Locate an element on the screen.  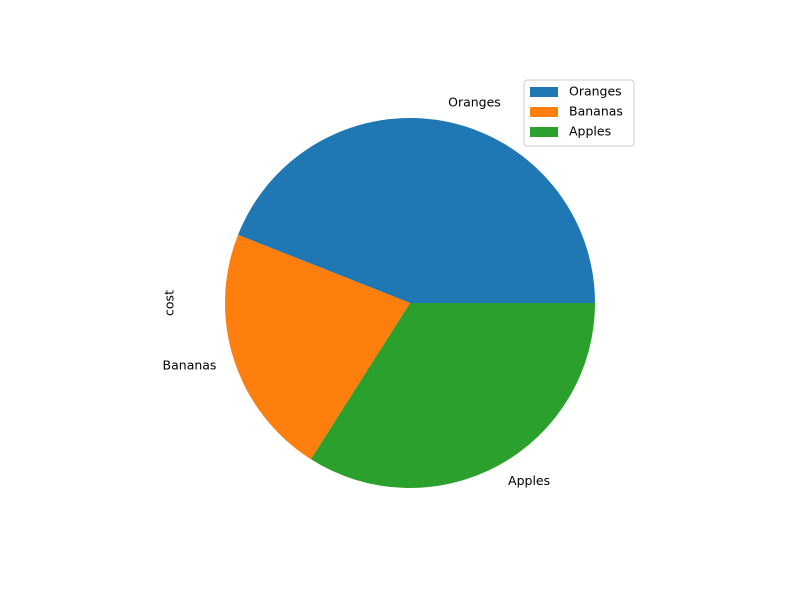
legend-label-bananas: Bananas is located at coordinates (596, 111).